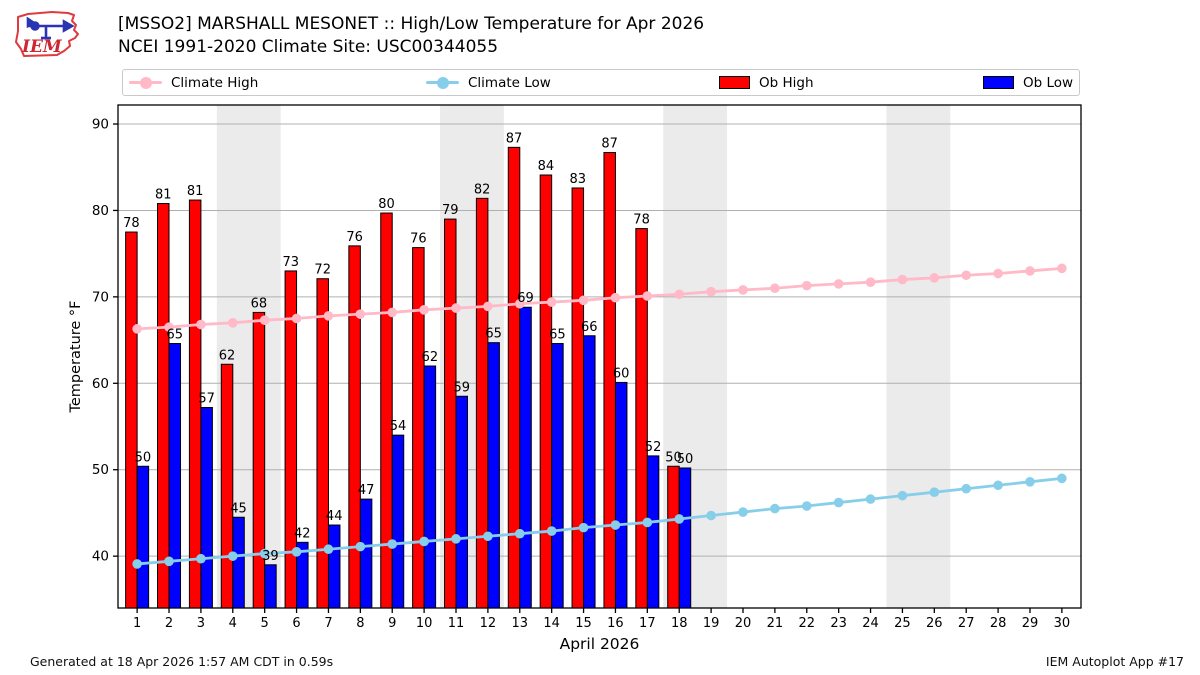 This screenshot has width=1200, height=675. What do you see at coordinates (131, 223) in the screenshot?
I see `bar-value-label: 78` at bounding box center [131, 223].